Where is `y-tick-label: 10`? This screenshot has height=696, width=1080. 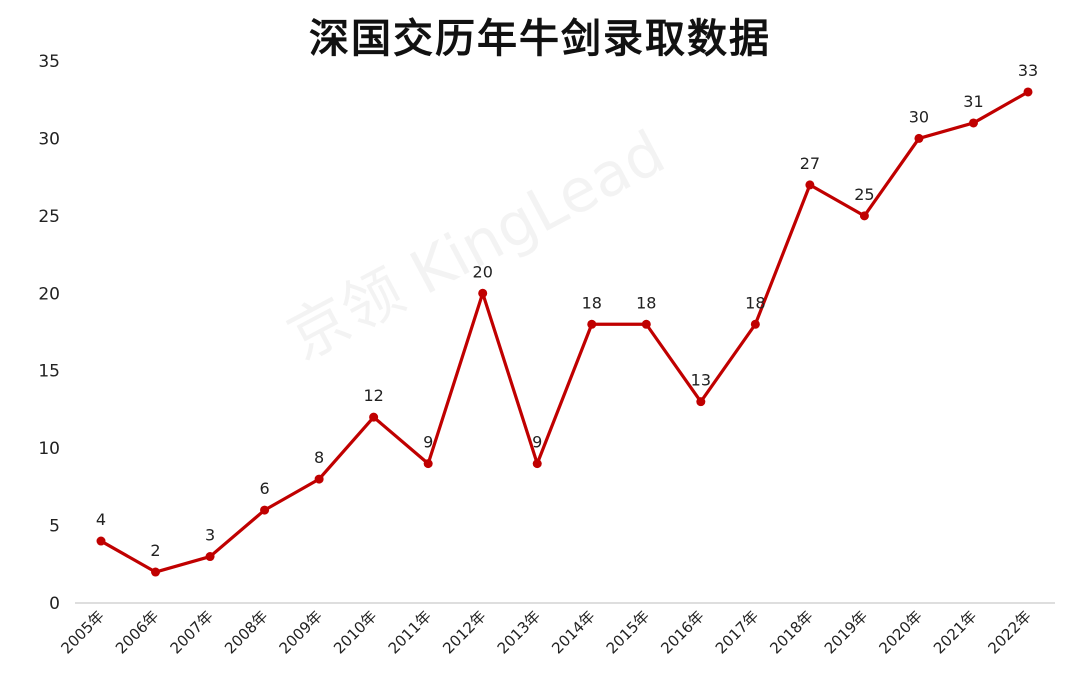
y-tick-label: 10 is located at coordinates (49, 449).